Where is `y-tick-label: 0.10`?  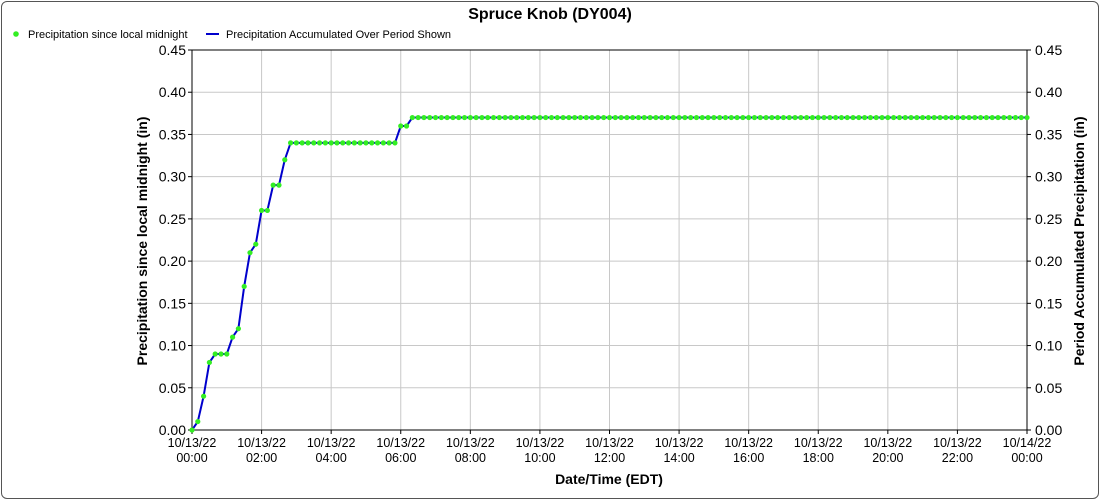 y-tick-label: 0.10 is located at coordinates (172, 346).